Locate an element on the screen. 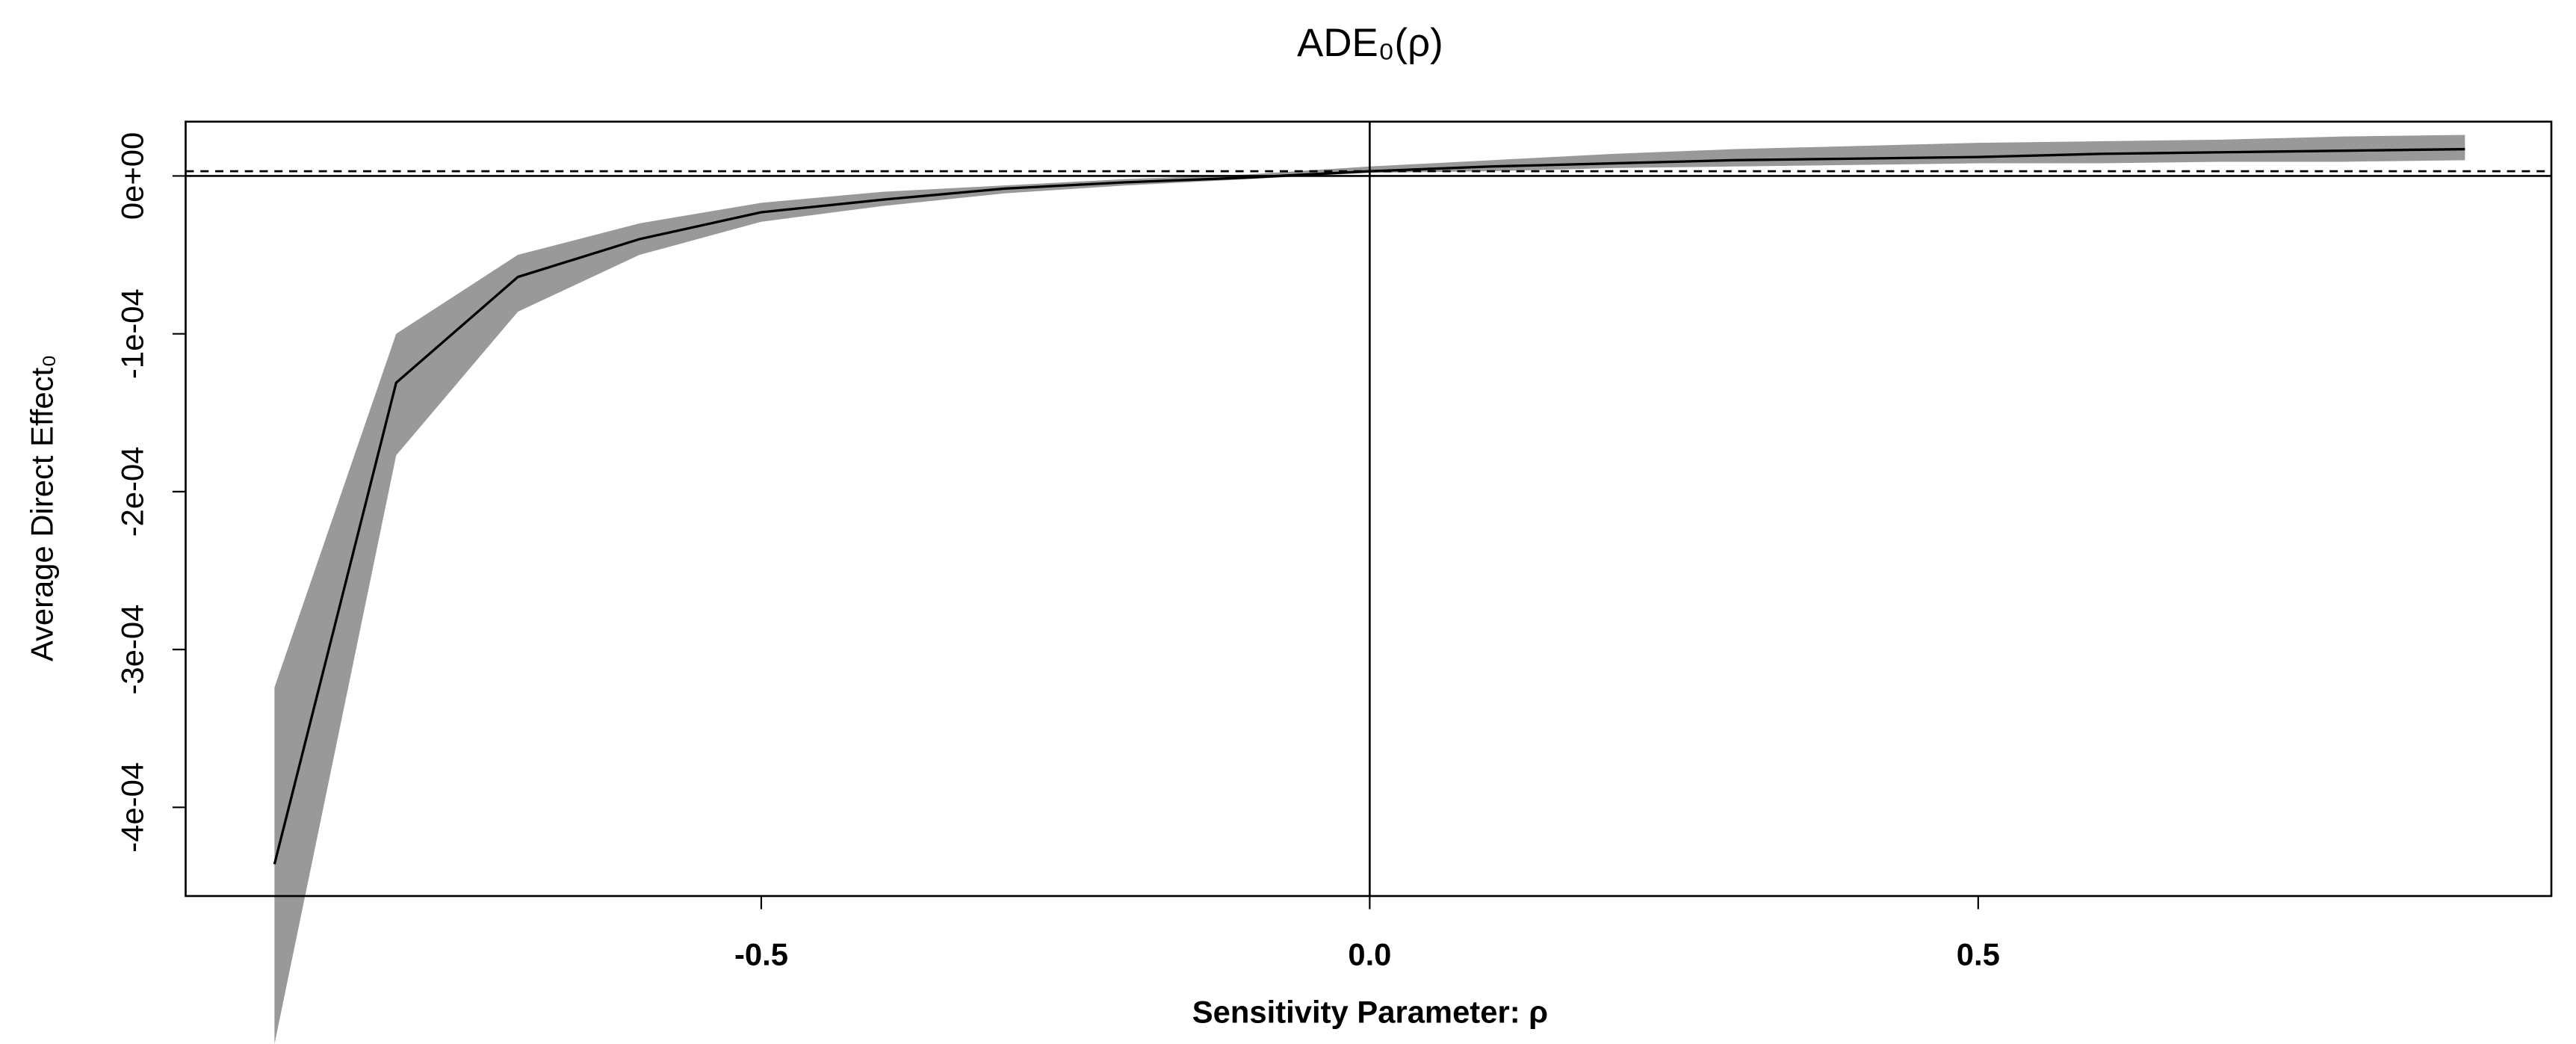  x-tick-label: -0.5 is located at coordinates (761, 954).